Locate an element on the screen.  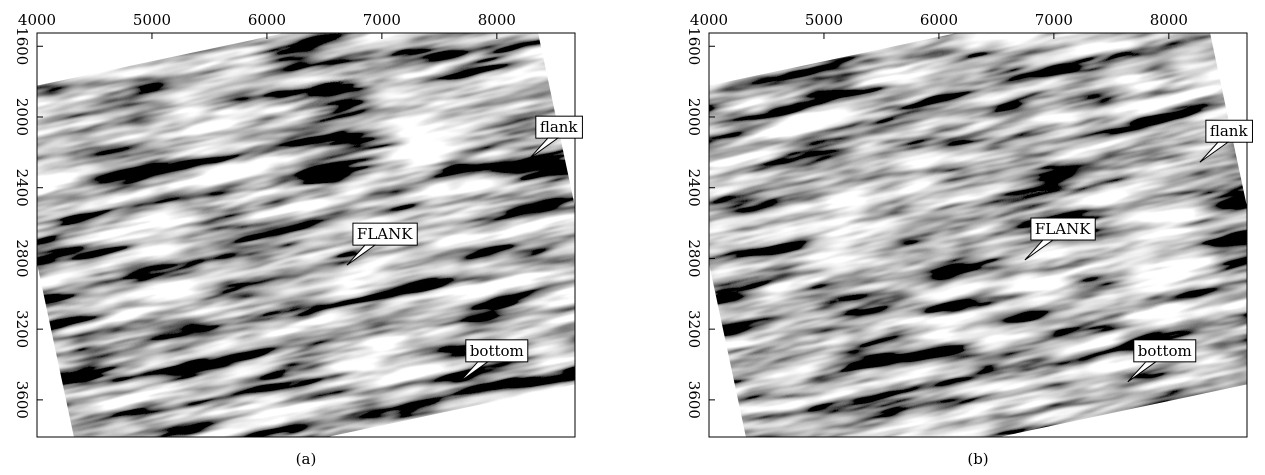
caption: (b) is located at coordinates (977, 459).